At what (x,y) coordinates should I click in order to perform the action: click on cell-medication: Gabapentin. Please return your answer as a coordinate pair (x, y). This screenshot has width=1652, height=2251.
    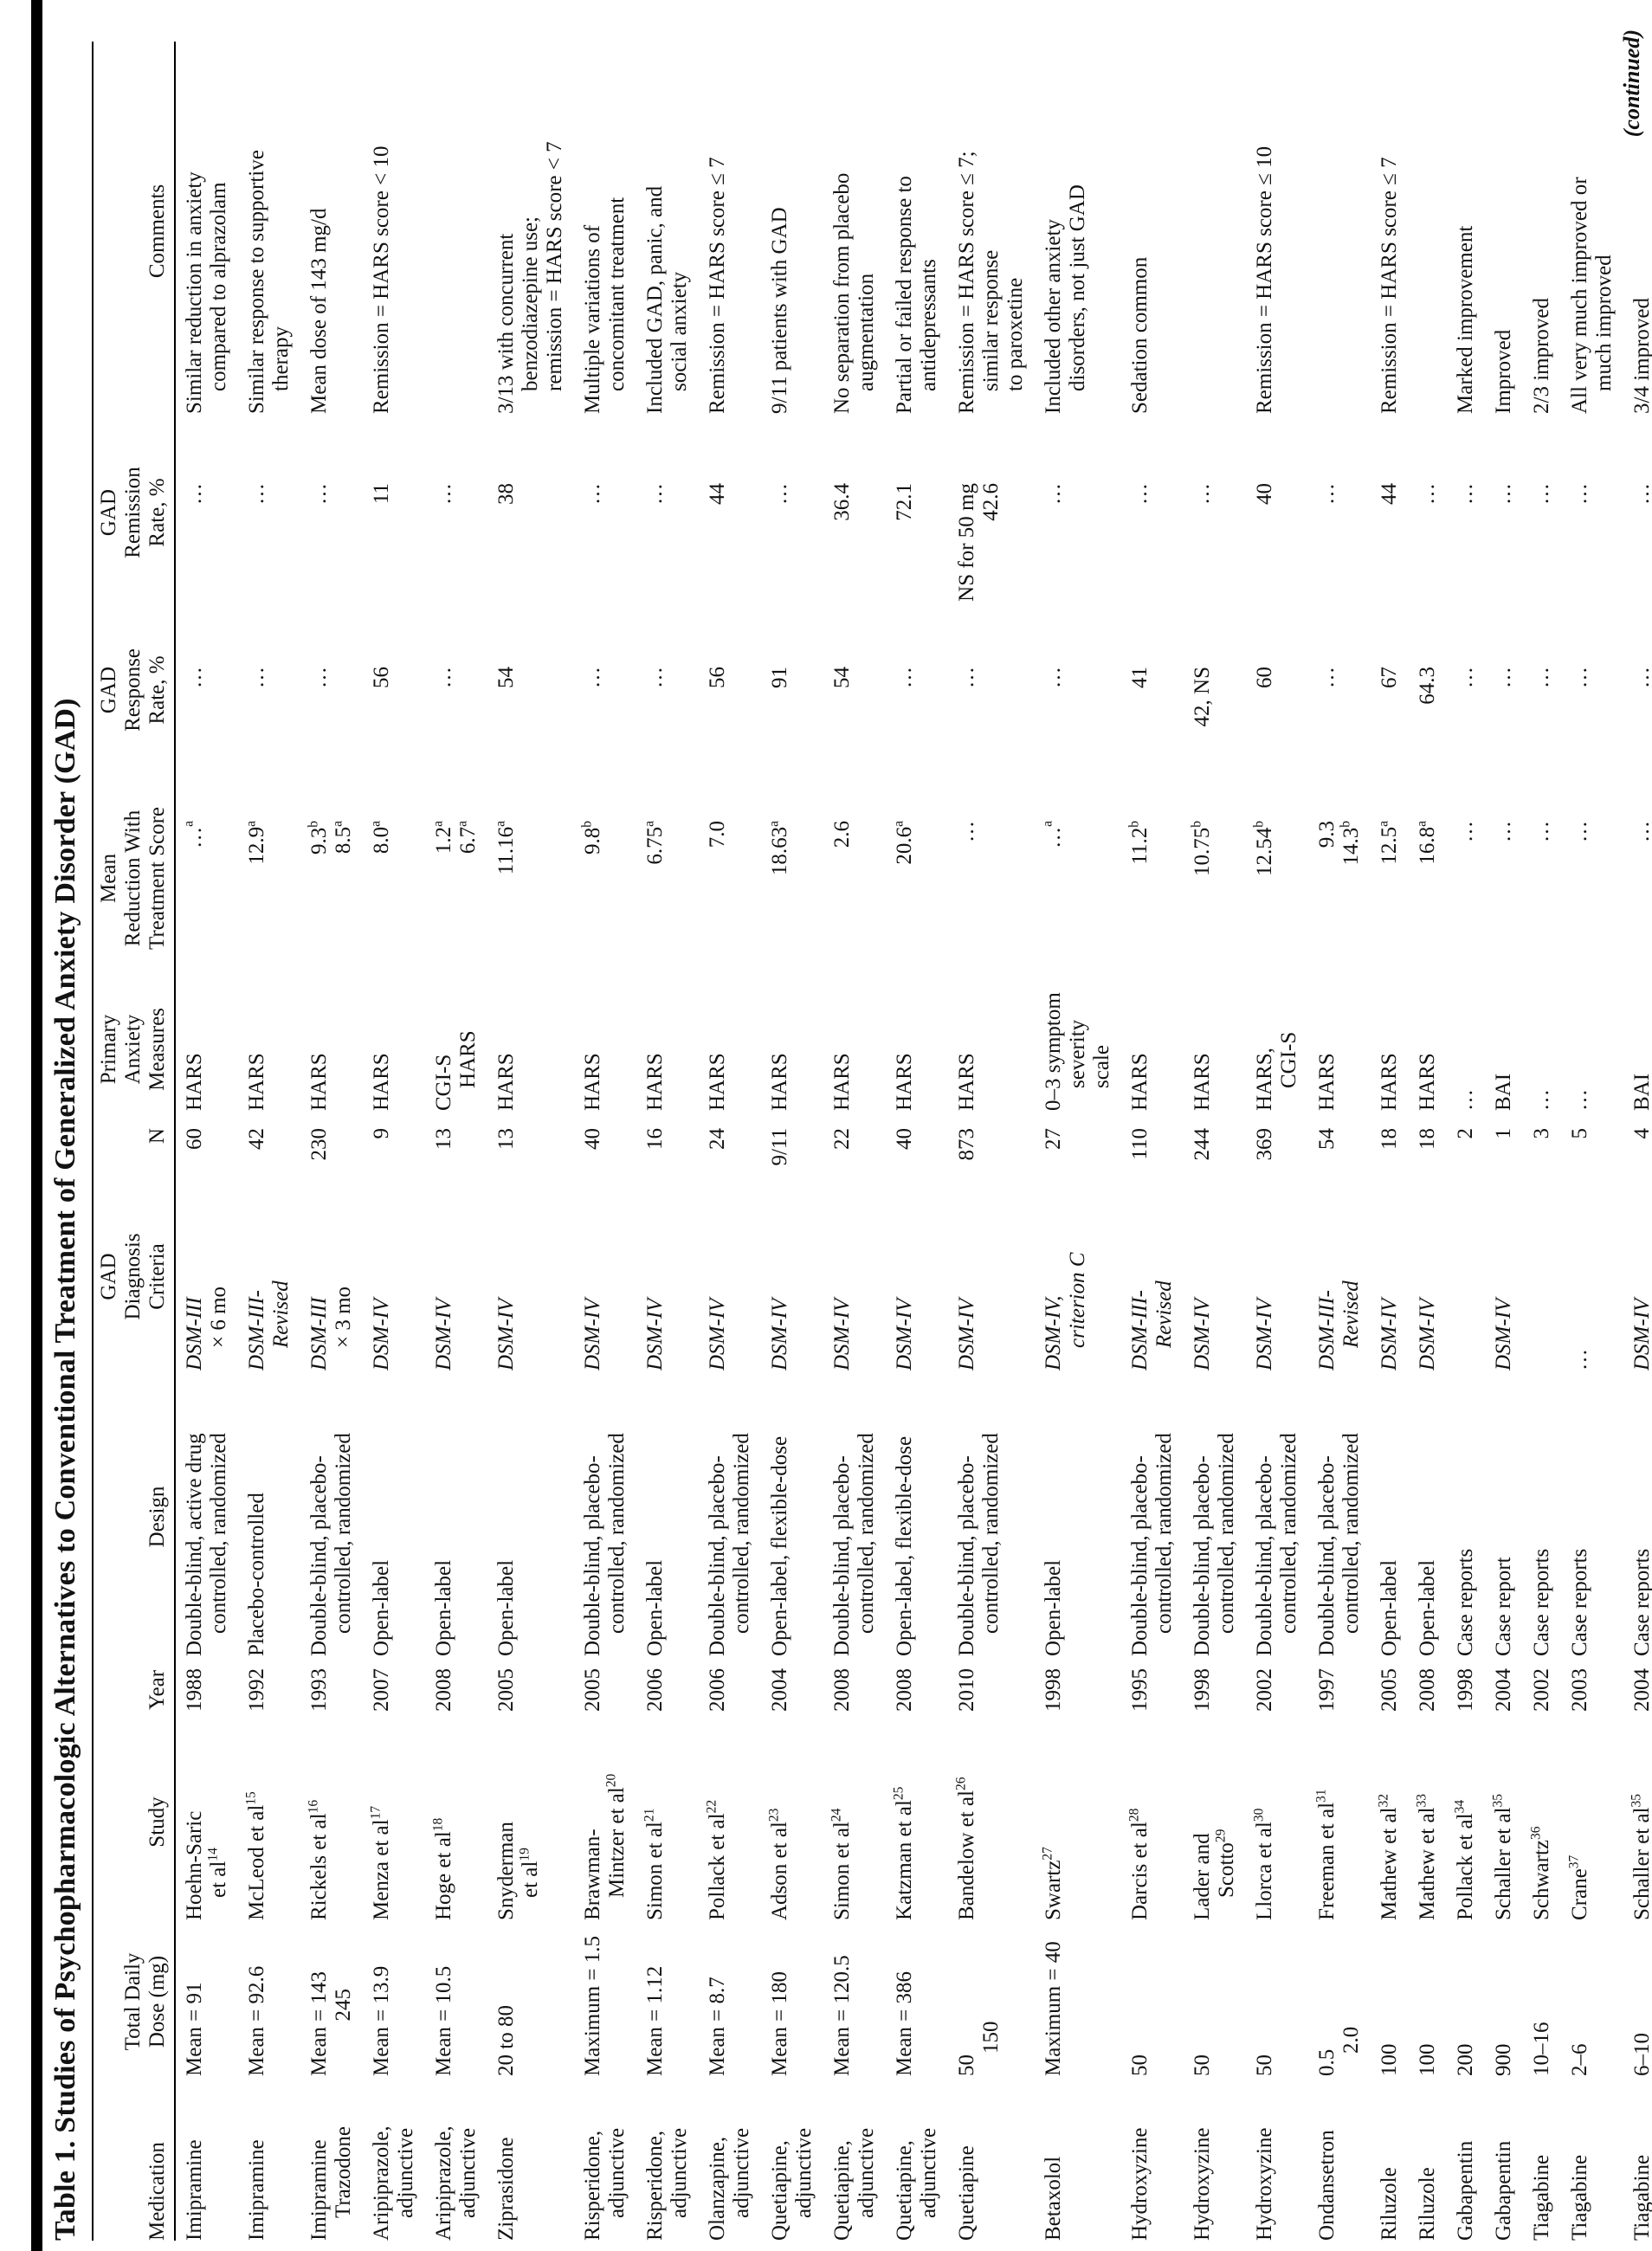
    Looking at the image, I should click on (1465, 2190).